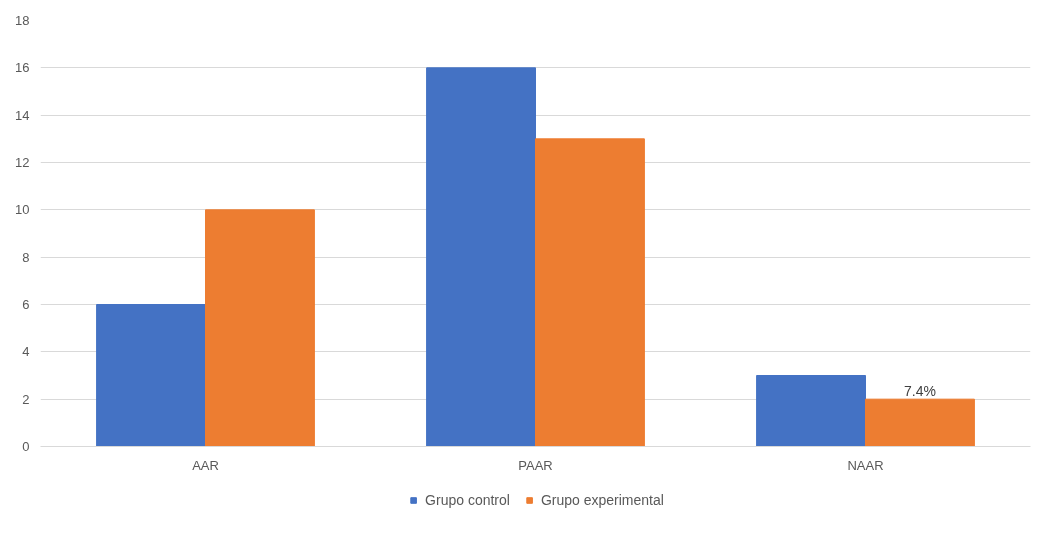 The width and height of the screenshot is (1054, 536). What do you see at coordinates (26, 446) in the screenshot?
I see `y-tick-label: 0` at bounding box center [26, 446].